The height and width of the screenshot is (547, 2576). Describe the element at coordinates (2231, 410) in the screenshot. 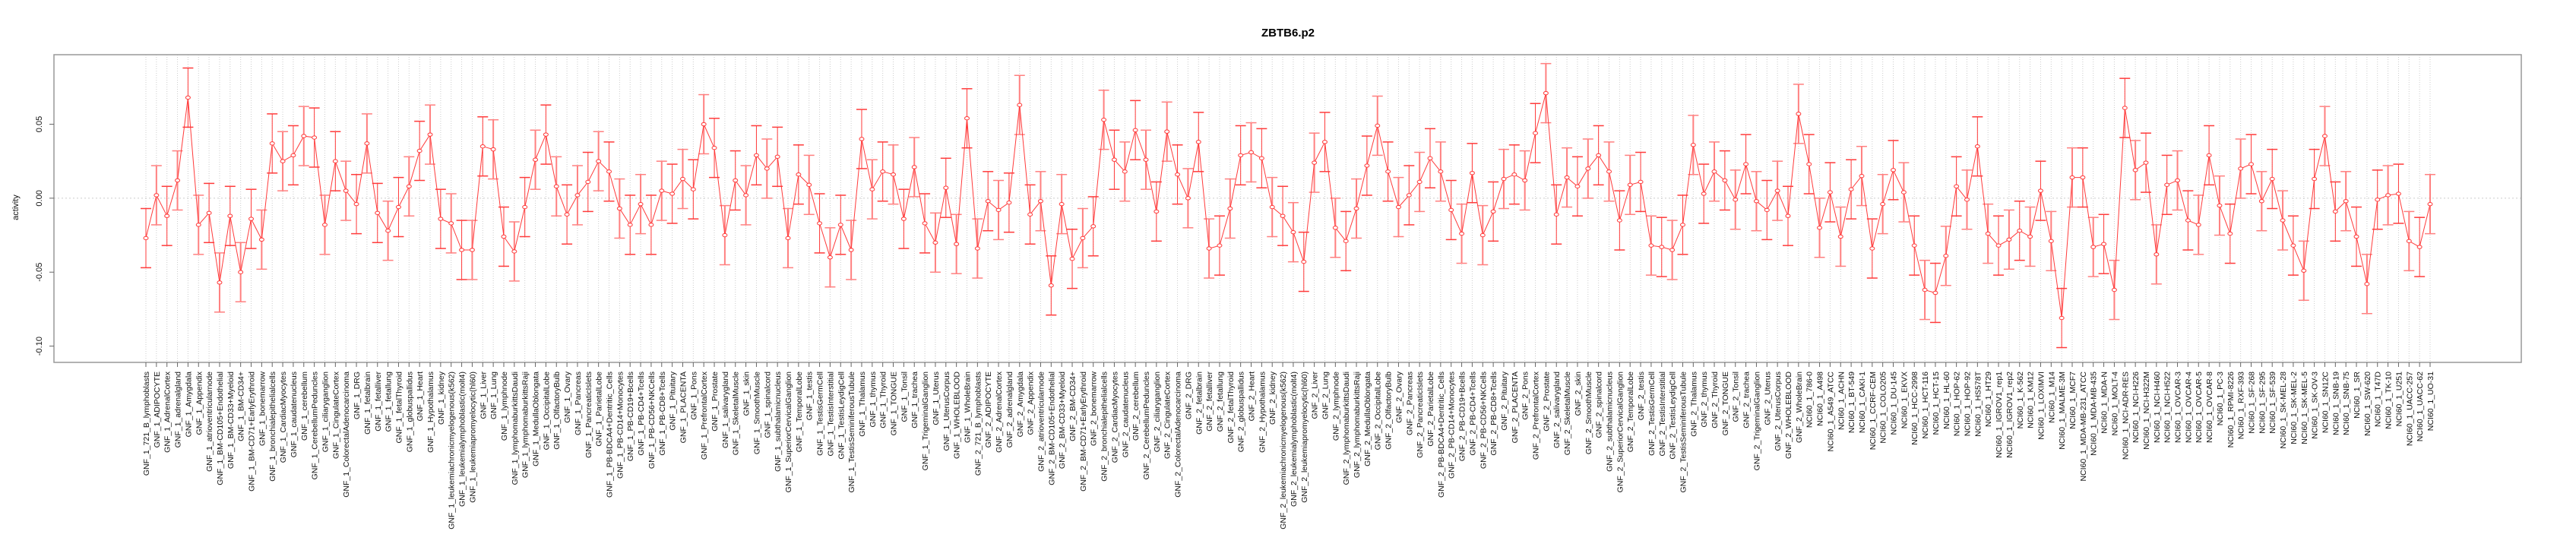

I see `x-tick-label: NCI60_1_RPMI-8226` at that location.